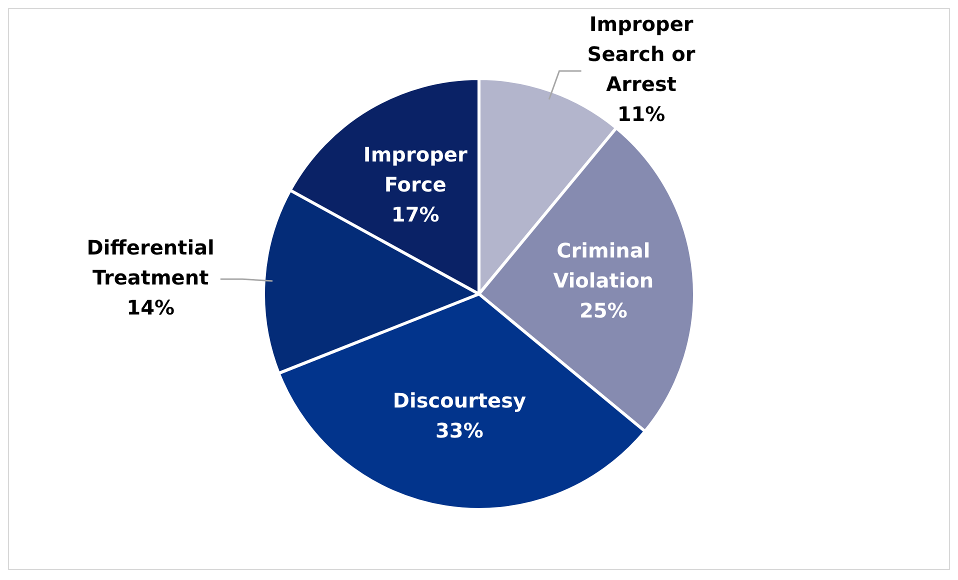 The width and height of the screenshot is (958, 580). What do you see at coordinates (641, 114) in the screenshot?
I see `data-label: 11%` at bounding box center [641, 114].